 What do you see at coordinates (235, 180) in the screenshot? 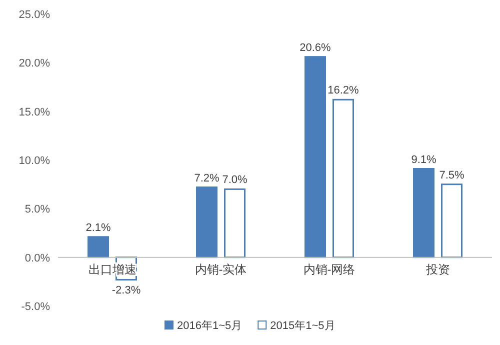
I see `data-label: 7.0%` at bounding box center [235, 180].